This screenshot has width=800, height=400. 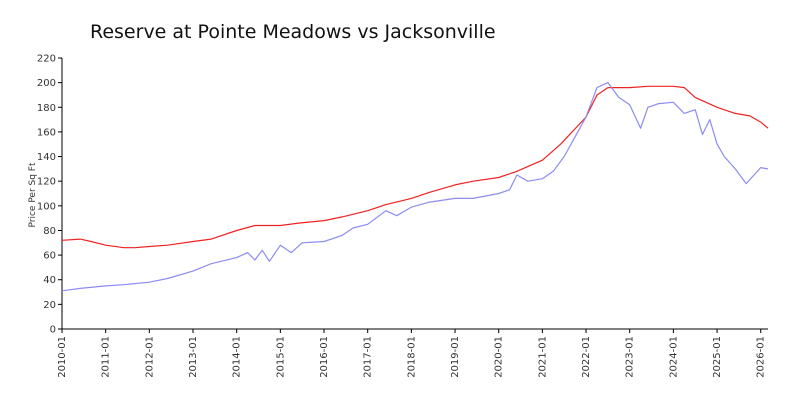 What do you see at coordinates (50, 195) in the screenshot?
I see `y-axis: 0 20 40 60 80 100 120 140 160 180 200 220` at bounding box center [50, 195].